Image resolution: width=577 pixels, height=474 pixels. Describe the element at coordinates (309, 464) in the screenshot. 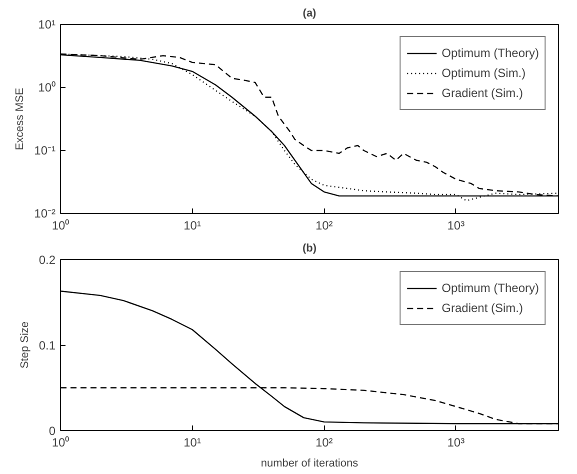

I see `x-axis-title: number of iterations` at that location.